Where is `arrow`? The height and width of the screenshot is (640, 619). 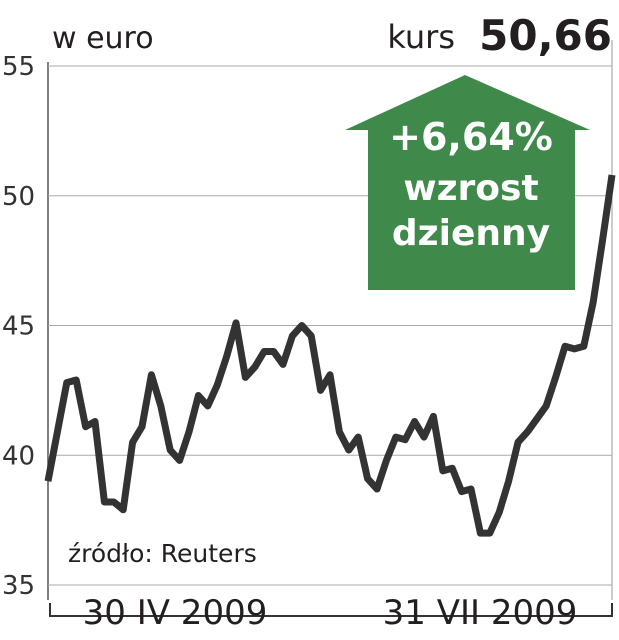 arrow is located at coordinates (467, 182).